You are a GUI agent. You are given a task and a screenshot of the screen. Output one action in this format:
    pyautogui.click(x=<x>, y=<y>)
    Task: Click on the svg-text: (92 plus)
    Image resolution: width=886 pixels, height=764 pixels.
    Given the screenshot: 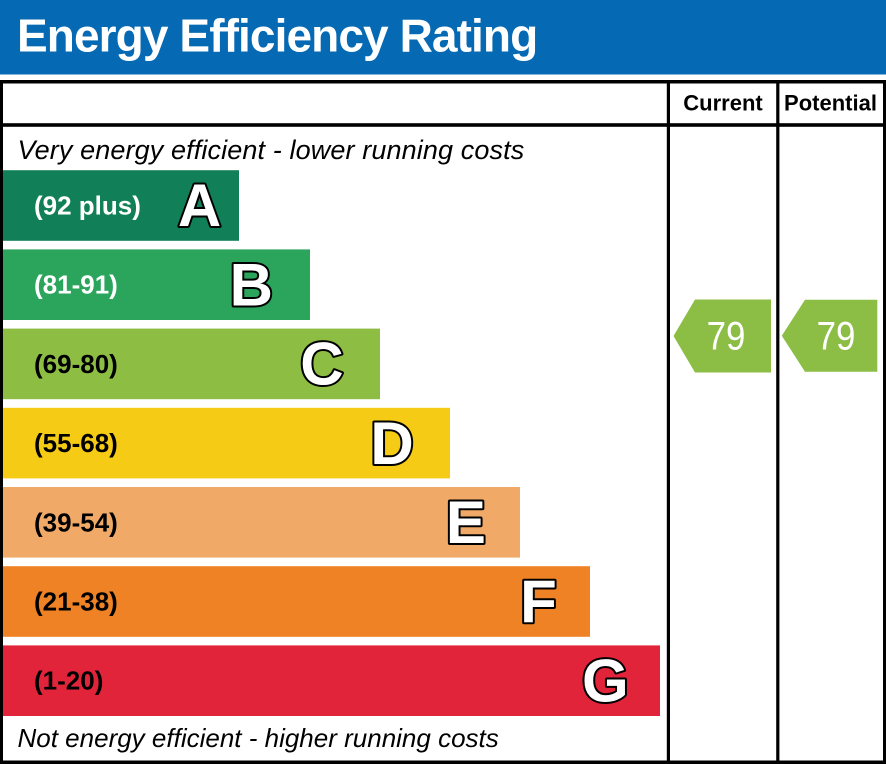 What is the action you would take?
    pyautogui.click(x=87, y=206)
    